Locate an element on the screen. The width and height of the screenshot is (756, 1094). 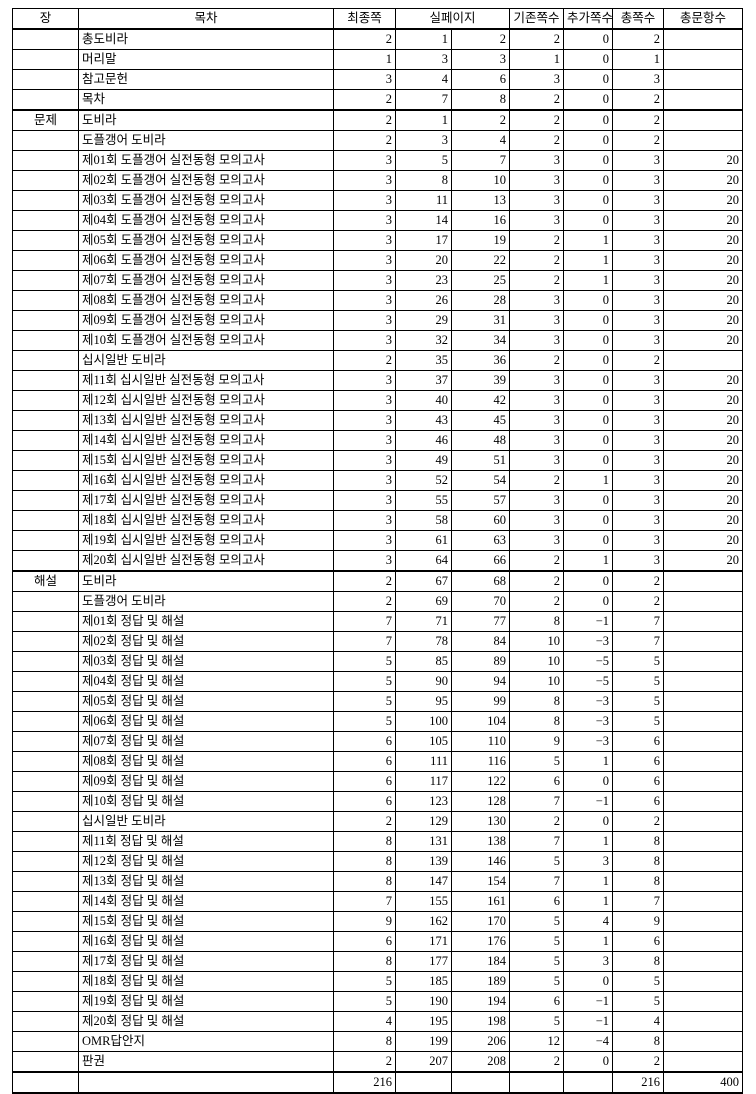
cell-total-pages: 3 is located at coordinates (638, 260).